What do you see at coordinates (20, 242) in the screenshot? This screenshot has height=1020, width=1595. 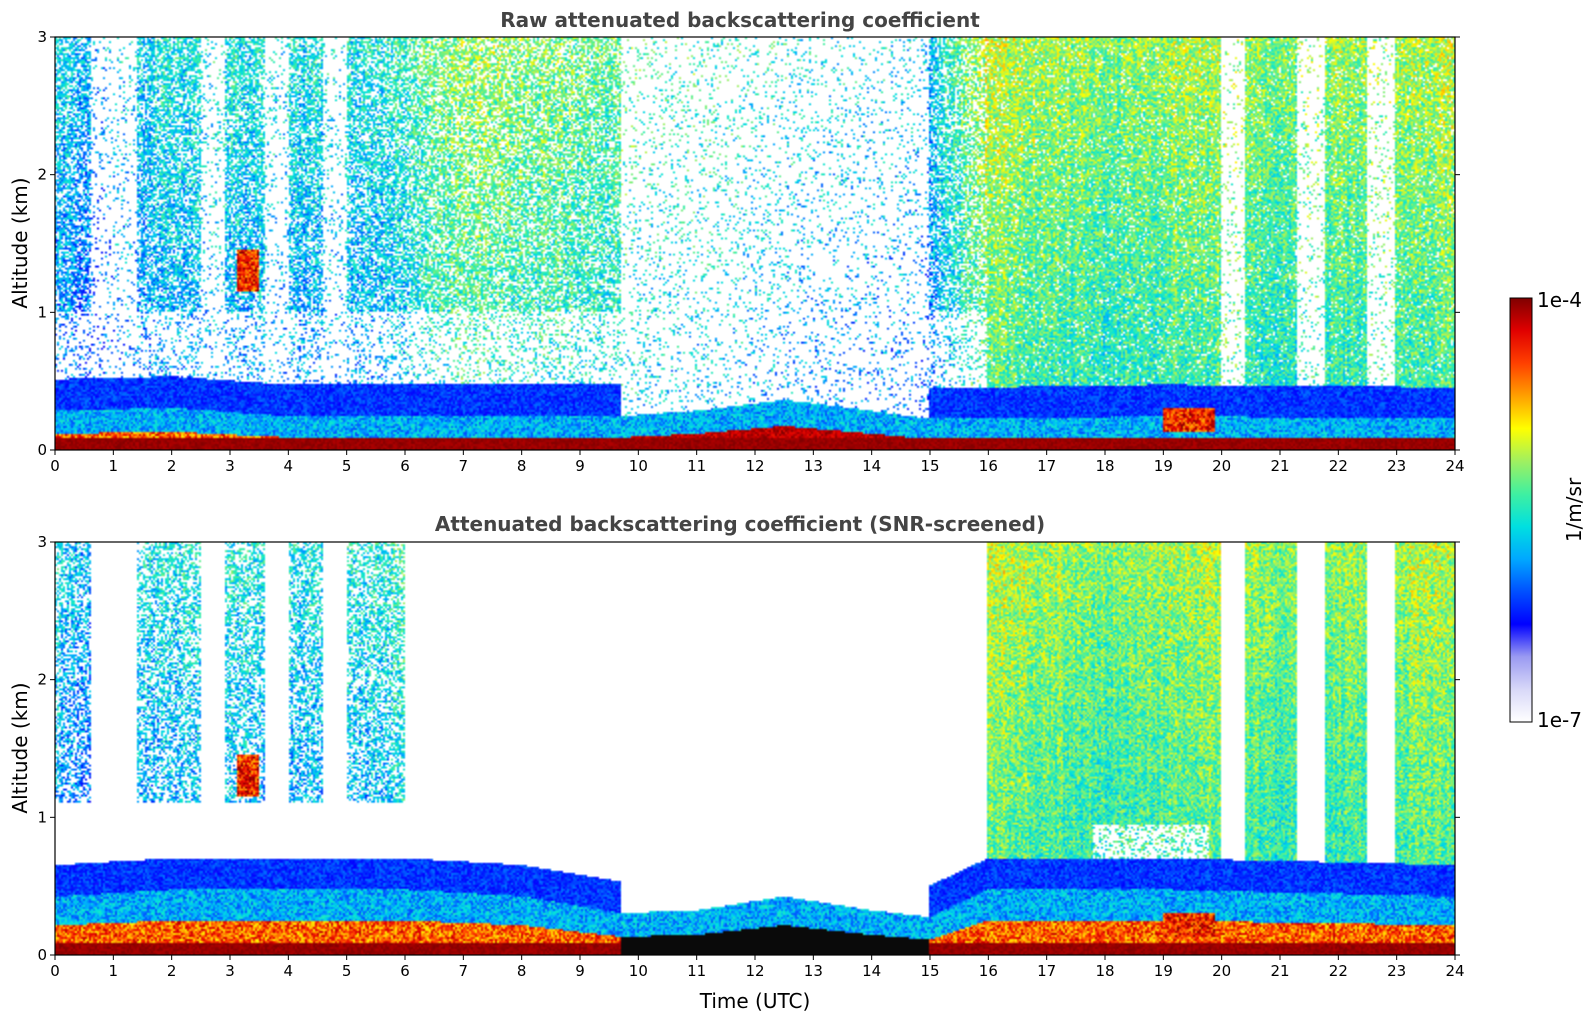 I see `top-y-axis-label: Altitude (km)` at bounding box center [20, 242].